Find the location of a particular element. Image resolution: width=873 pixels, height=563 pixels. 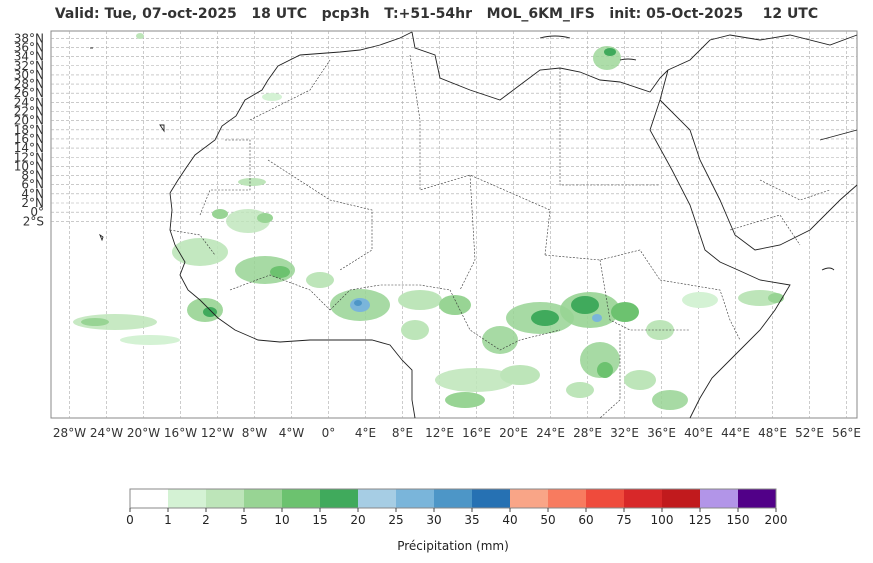

colorbar-tick-label: 2 is located at coordinates (206, 520).